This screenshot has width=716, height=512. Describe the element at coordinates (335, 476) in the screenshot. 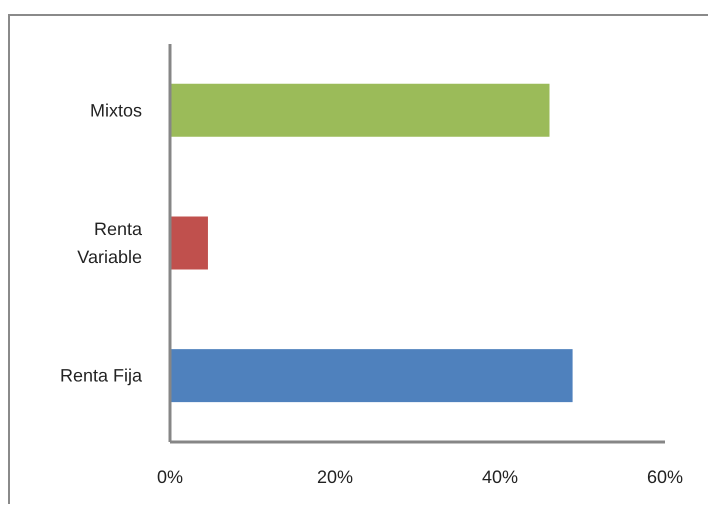

I see `x-tick-label: 20%` at that location.